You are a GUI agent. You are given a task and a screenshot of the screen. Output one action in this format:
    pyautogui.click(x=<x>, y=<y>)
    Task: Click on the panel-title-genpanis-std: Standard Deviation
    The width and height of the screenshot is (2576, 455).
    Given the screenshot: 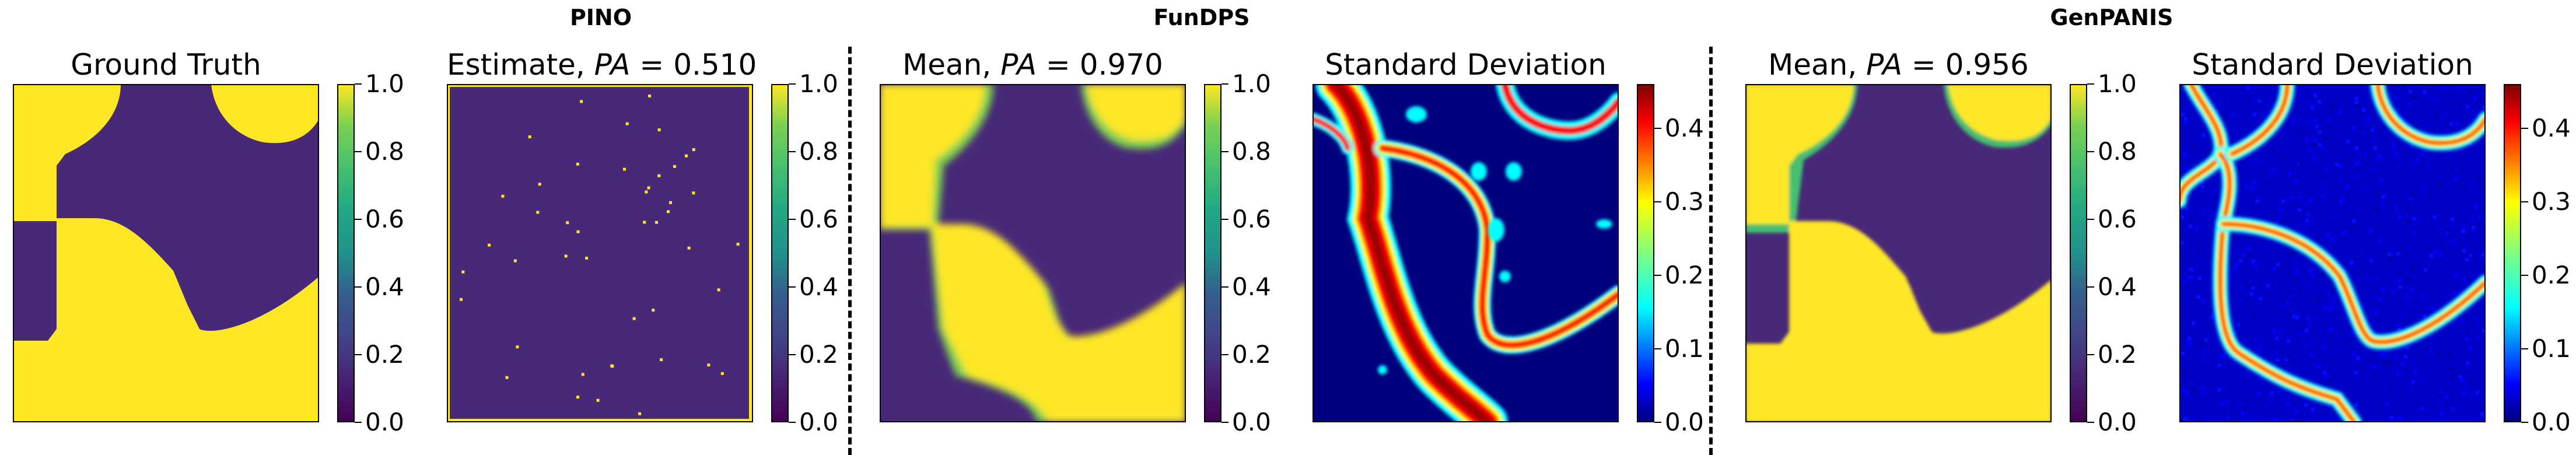 What is the action you would take?
    pyautogui.click(x=2332, y=65)
    